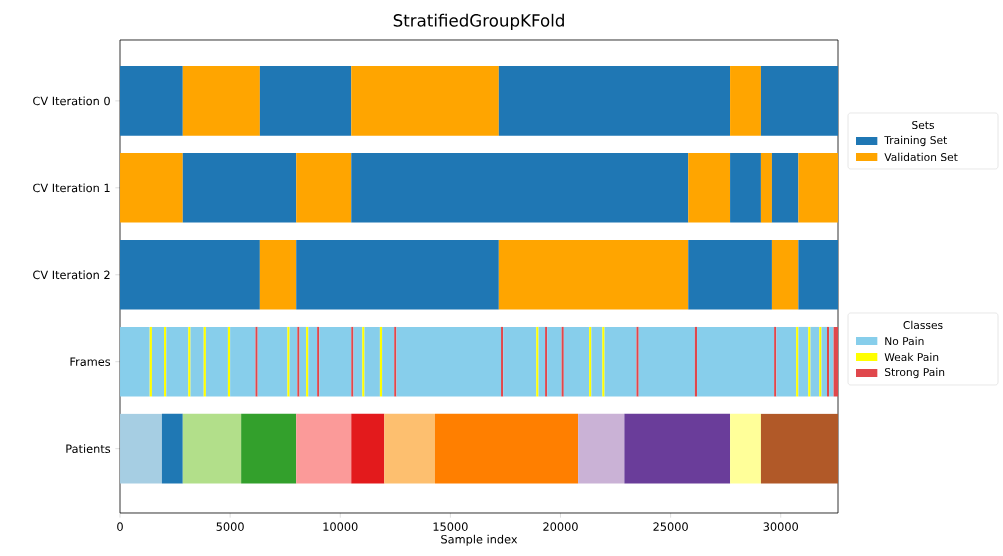 The height and width of the screenshot is (556, 1003). What do you see at coordinates (71, 275) in the screenshot?
I see `y-tick-label: CV Iteration 2` at bounding box center [71, 275].